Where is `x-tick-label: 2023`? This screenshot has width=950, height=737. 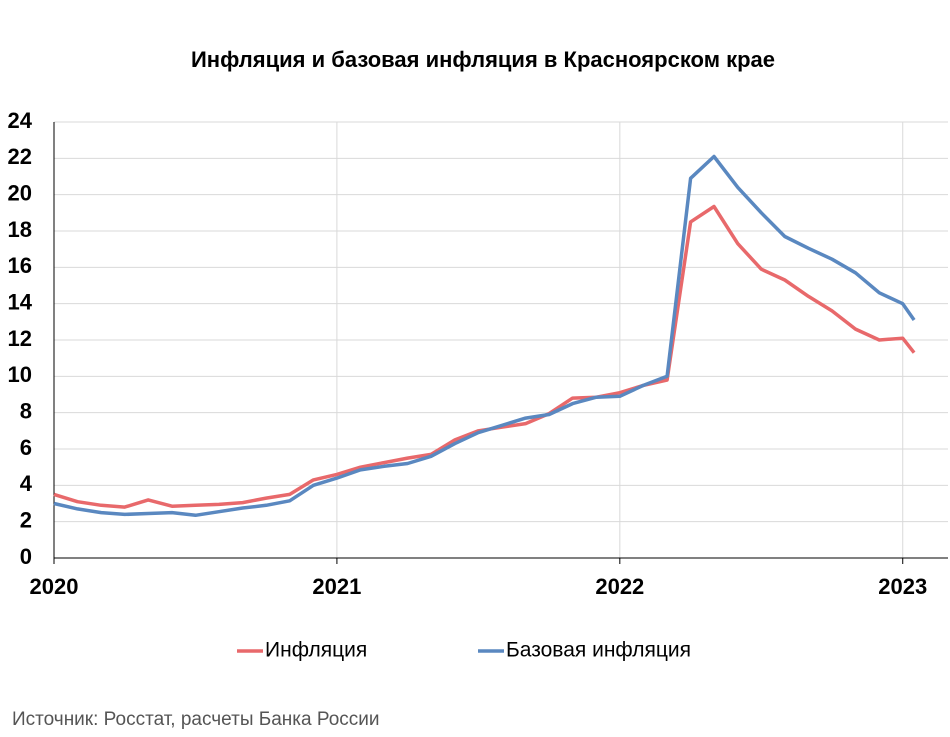 x-tick-label: 2023 is located at coordinates (902, 586).